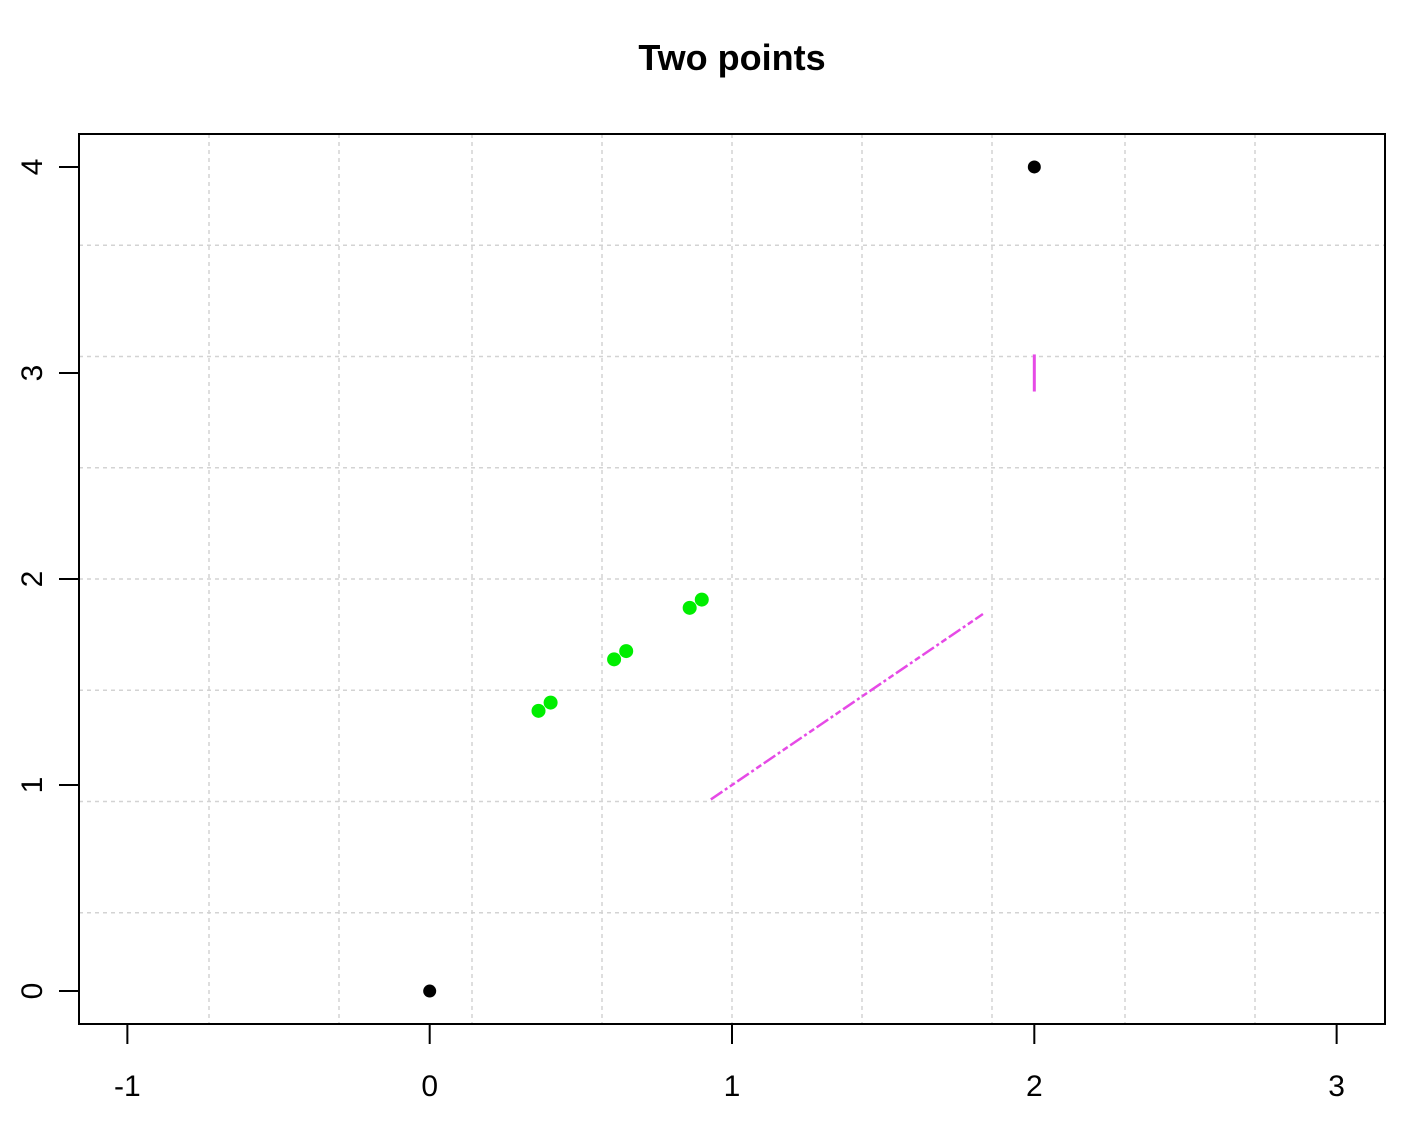 This screenshot has width=1420, height=1130. I want to click on x-tick-label: 0, so click(429, 1086).